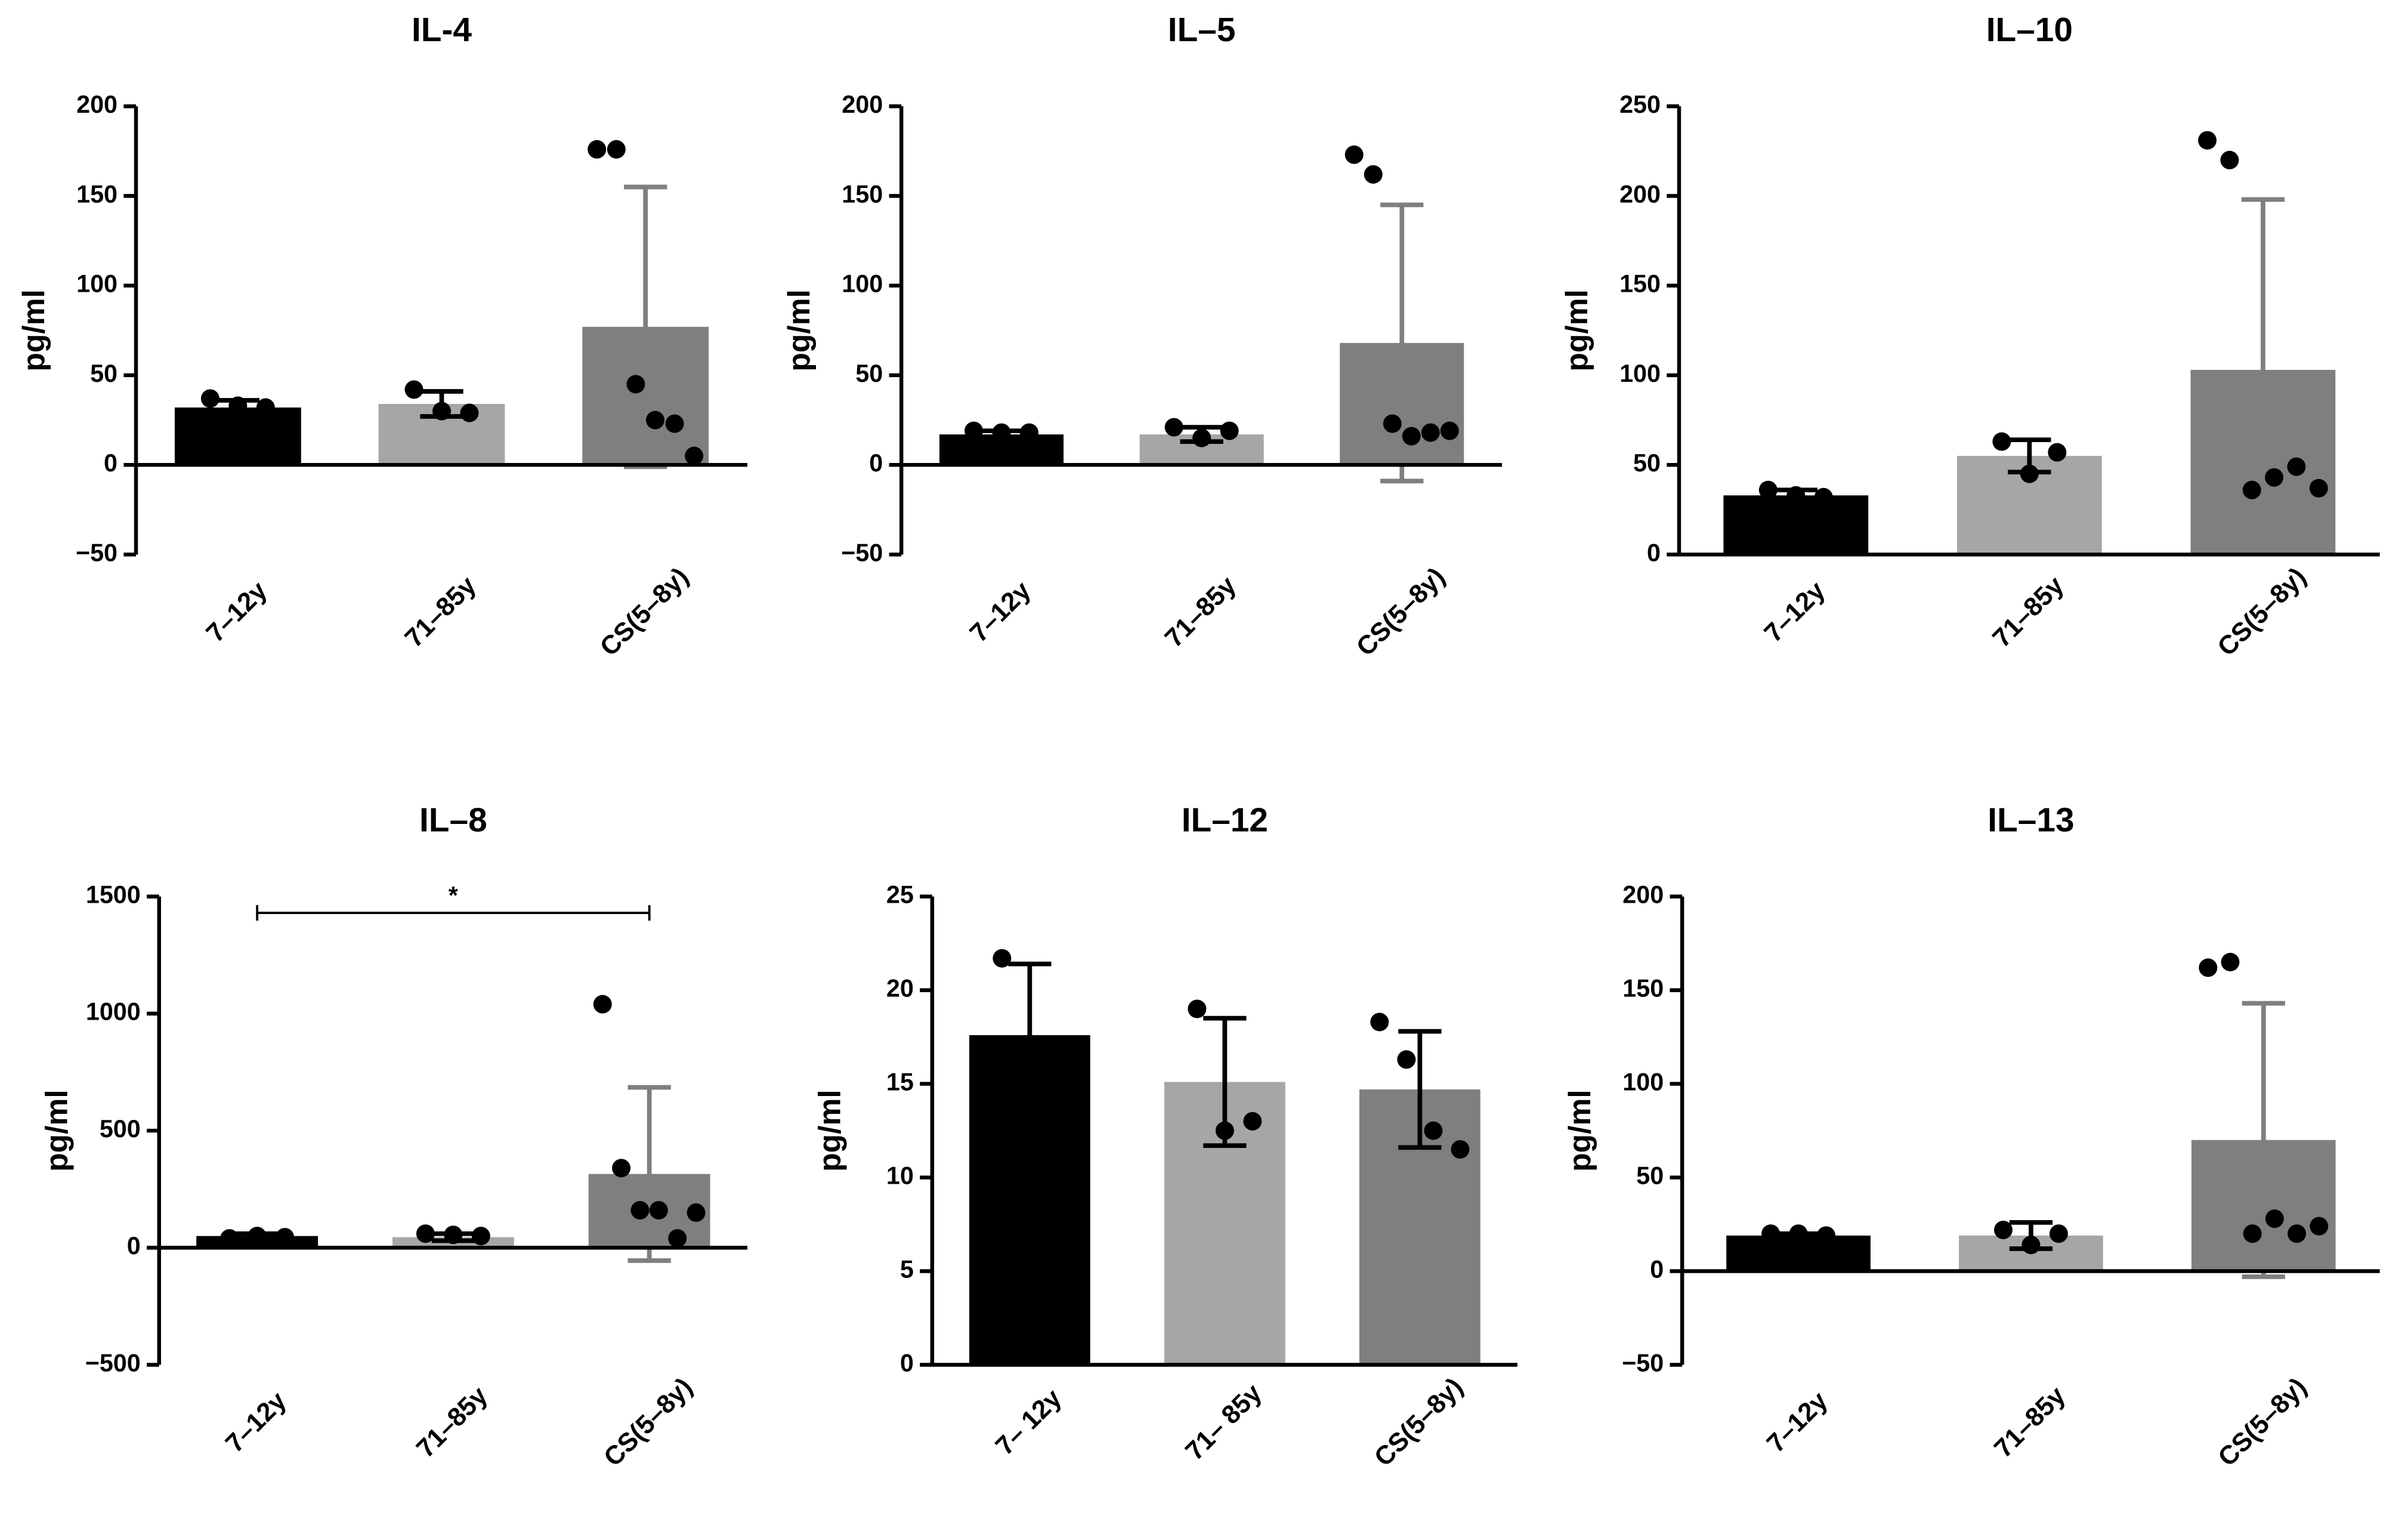 The width and height of the screenshot is (2408, 1525). Describe the element at coordinates (1225, 820) in the screenshot. I see `chart-title: IL–12` at that location.